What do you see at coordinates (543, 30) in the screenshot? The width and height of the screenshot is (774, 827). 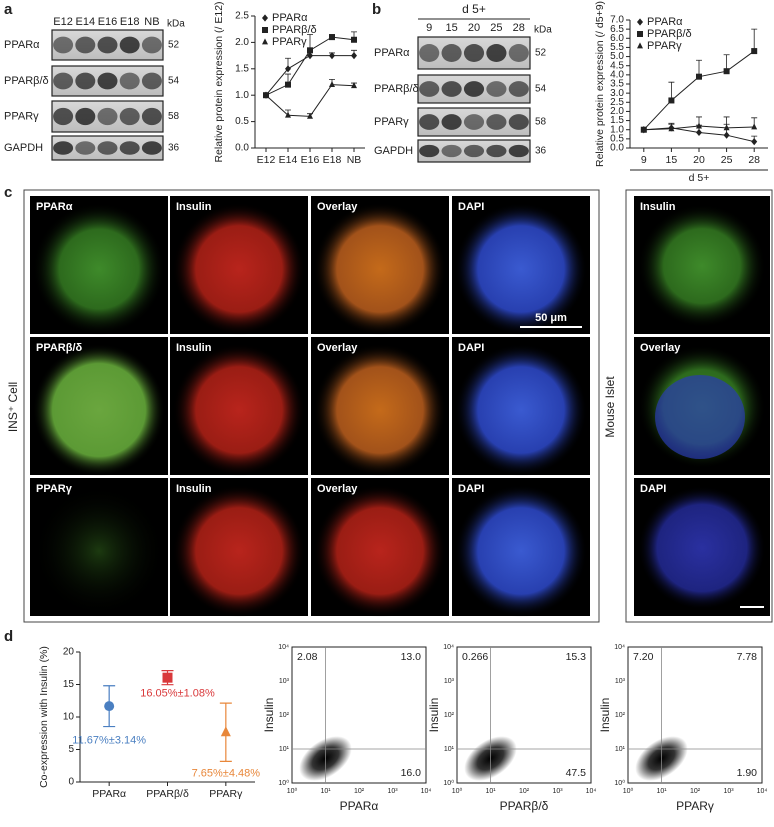 I see `unit-label: kDa` at bounding box center [543, 30].